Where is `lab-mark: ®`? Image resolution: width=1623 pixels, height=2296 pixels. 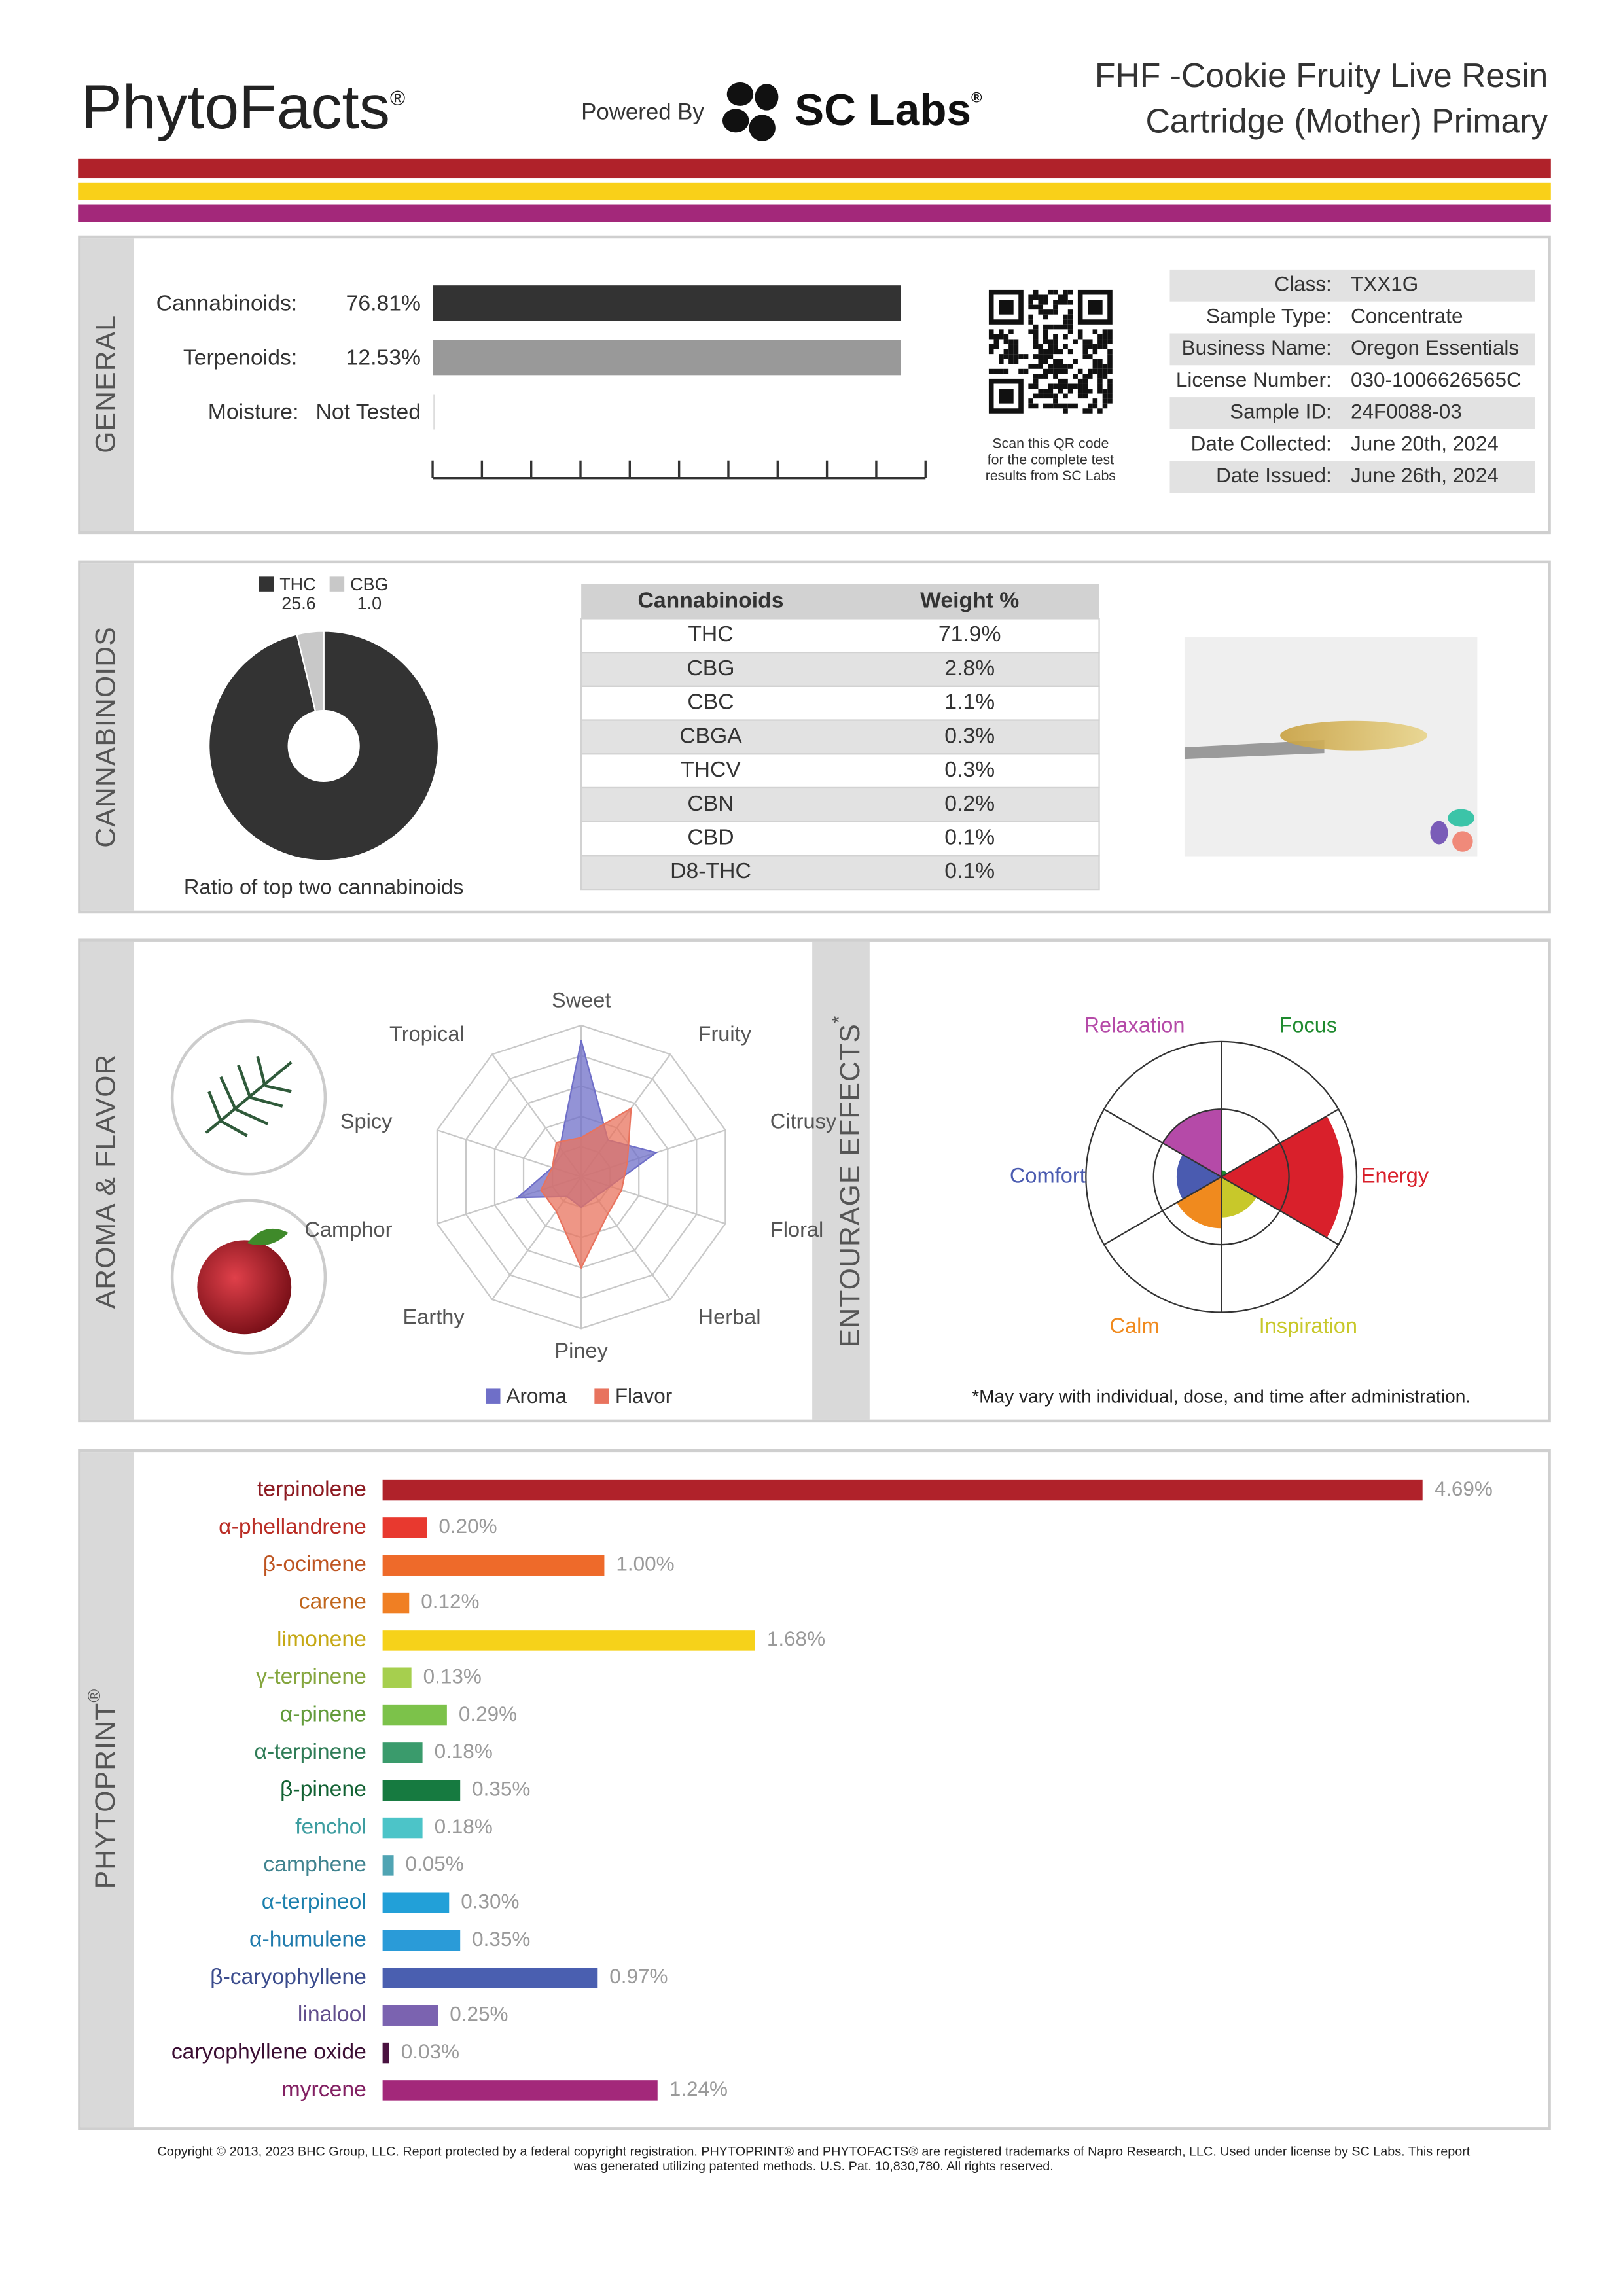 lab-mark: ® is located at coordinates (976, 98).